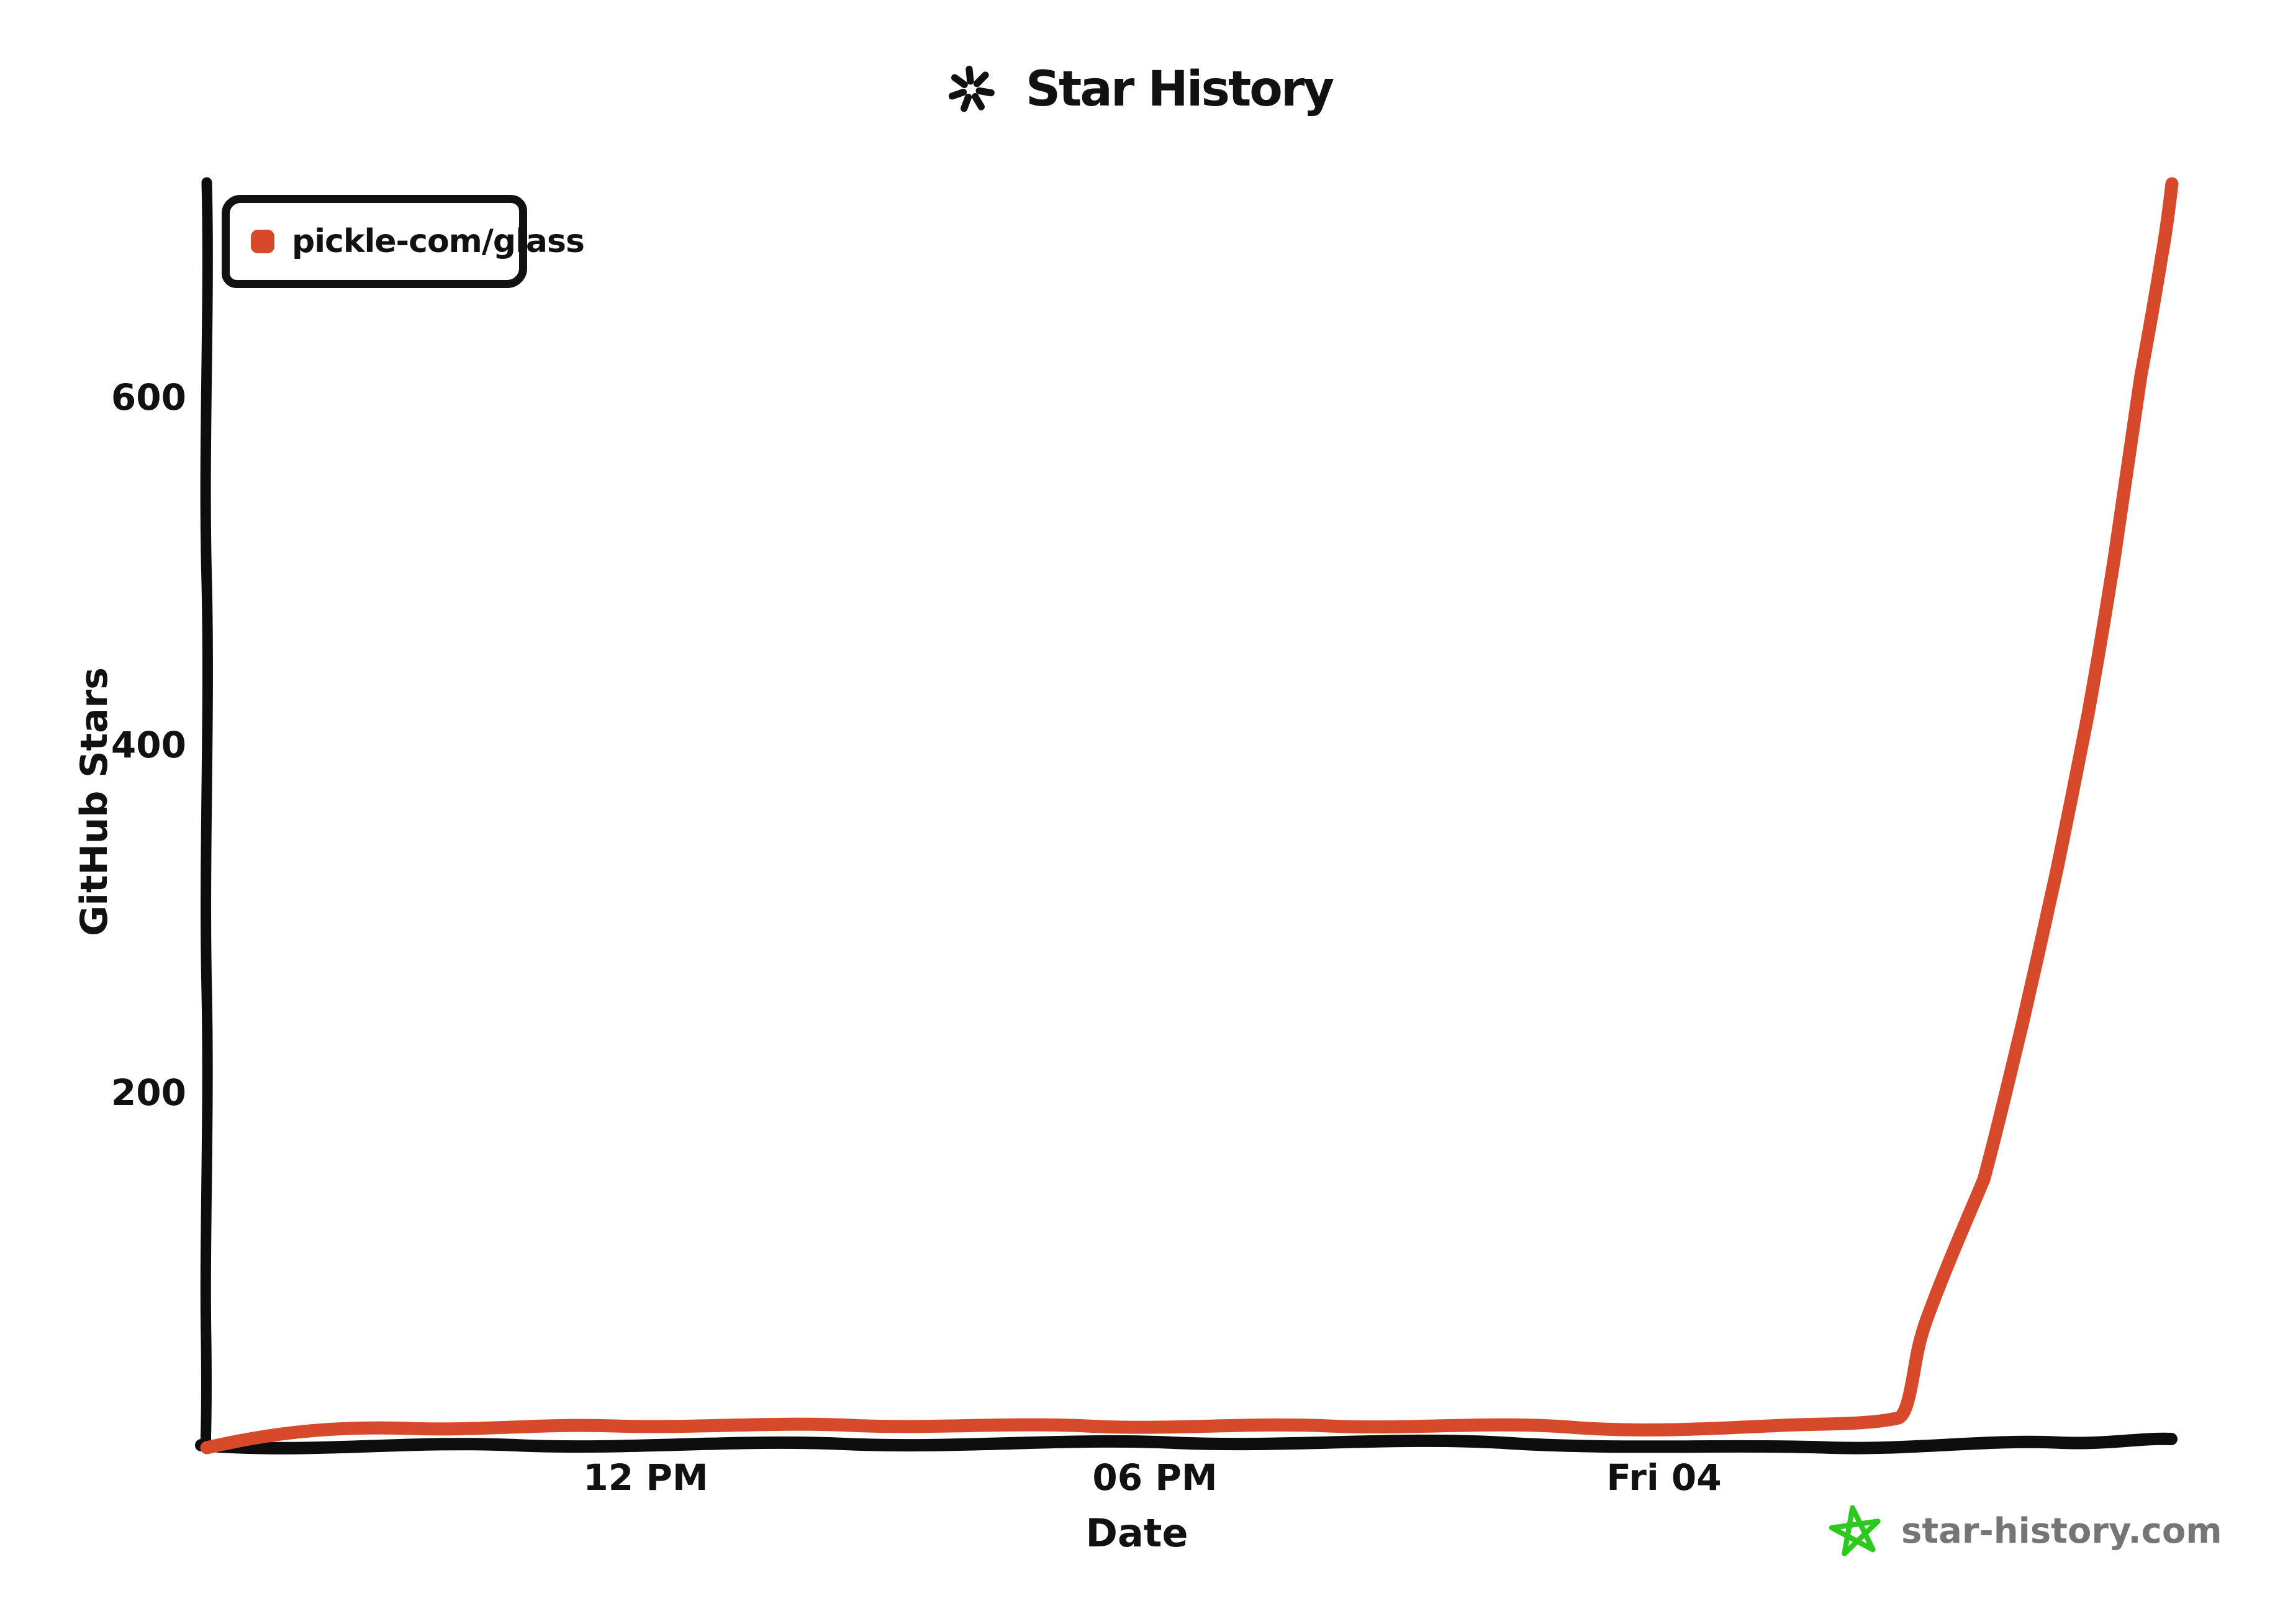  I want to click on y-tick-200: 200, so click(148, 1092).